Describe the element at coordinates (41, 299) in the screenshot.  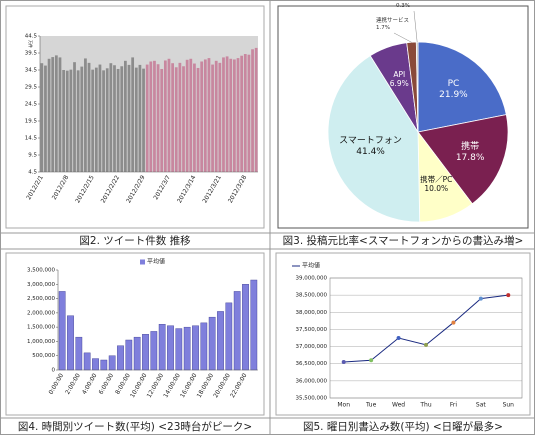
I see `y-tick-label: 2,500,000` at that location.